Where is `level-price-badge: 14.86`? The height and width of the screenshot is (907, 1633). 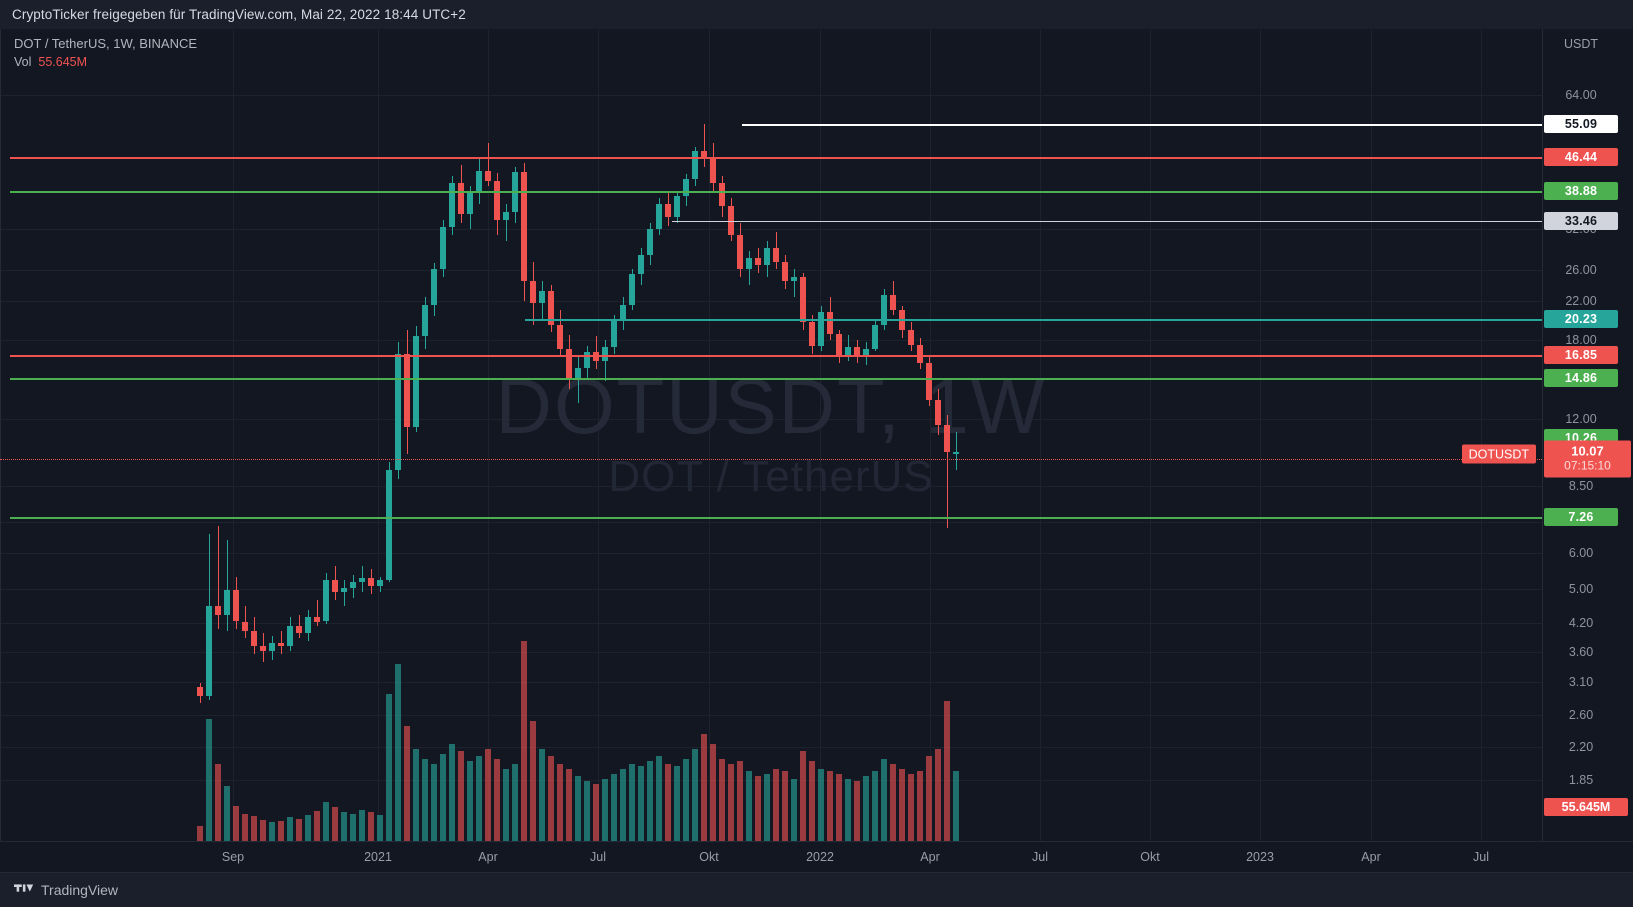
level-price-badge: 14.86 is located at coordinates (1581, 378).